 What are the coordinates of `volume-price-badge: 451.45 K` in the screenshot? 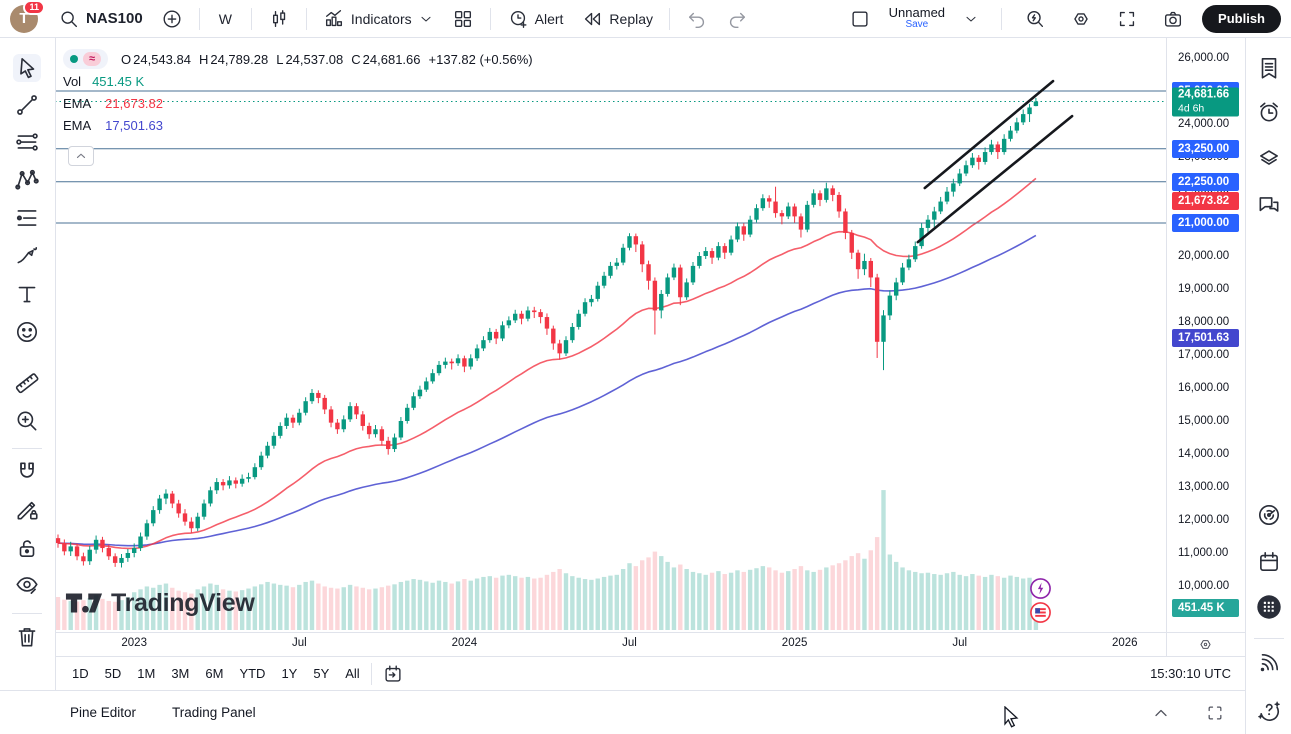 It's located at (1205, 608).